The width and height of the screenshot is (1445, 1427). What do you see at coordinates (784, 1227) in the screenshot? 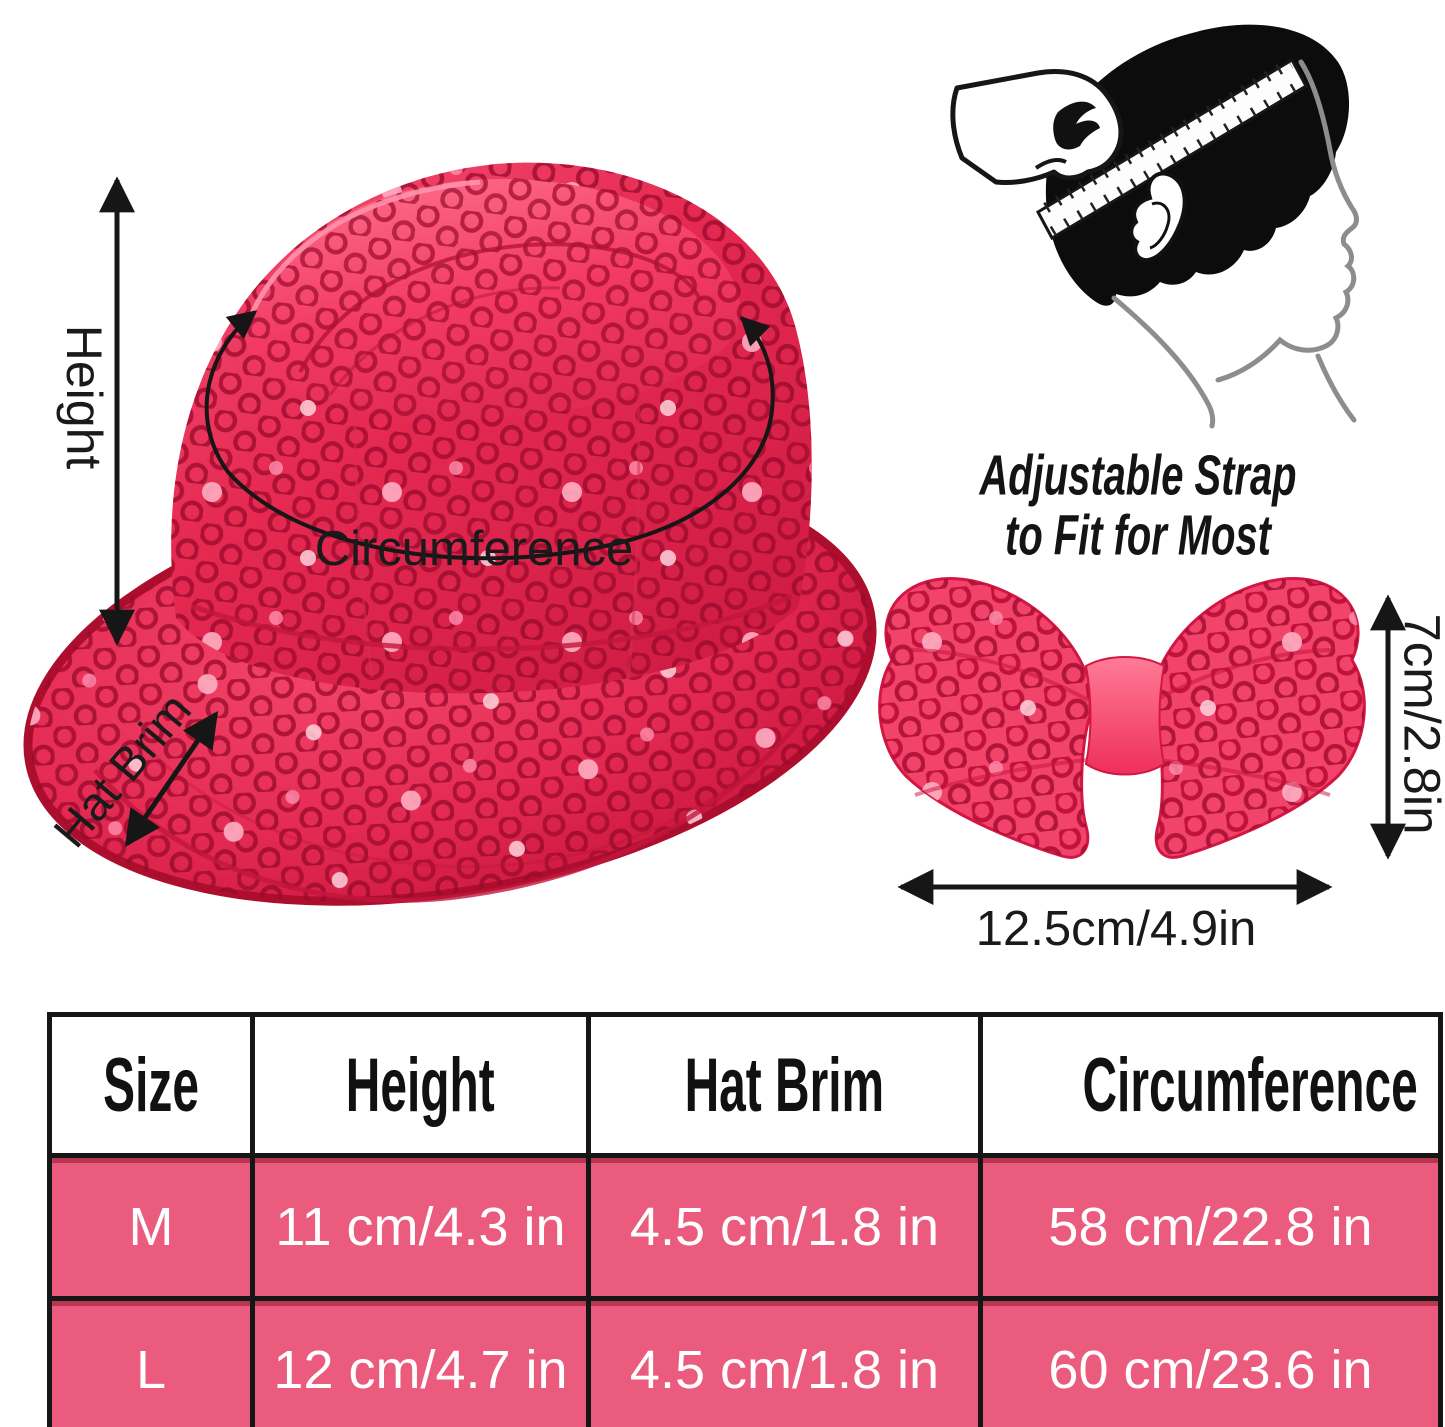
I see `cell-hat-brim-m: 4.5 cm/1.8 in` at bounding box center [784, 1227].